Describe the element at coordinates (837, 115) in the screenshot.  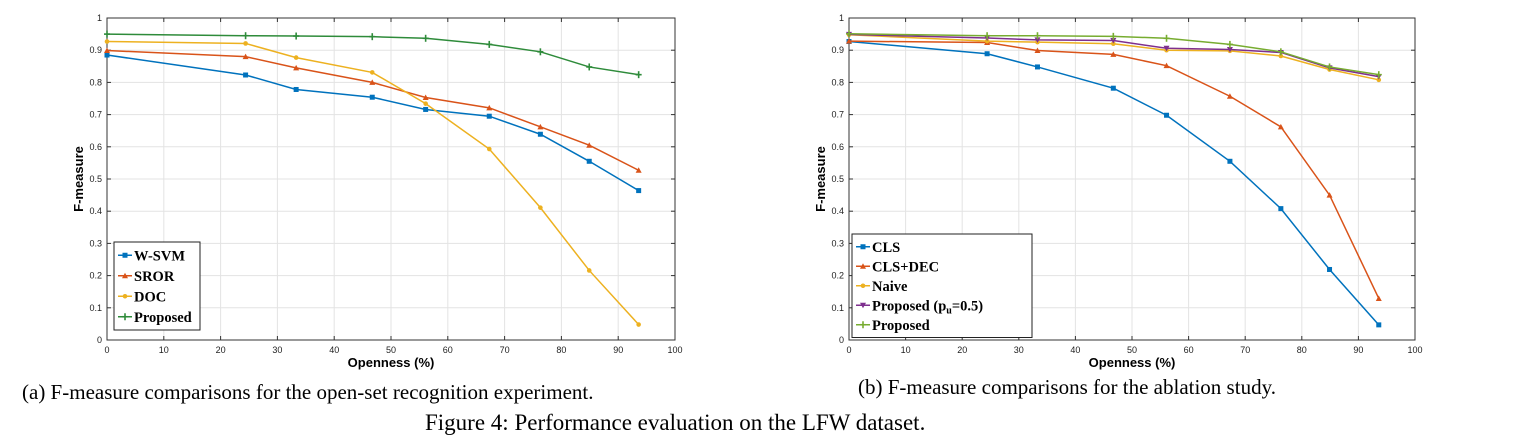
I see `y-tick-label: 0.7` at that location.